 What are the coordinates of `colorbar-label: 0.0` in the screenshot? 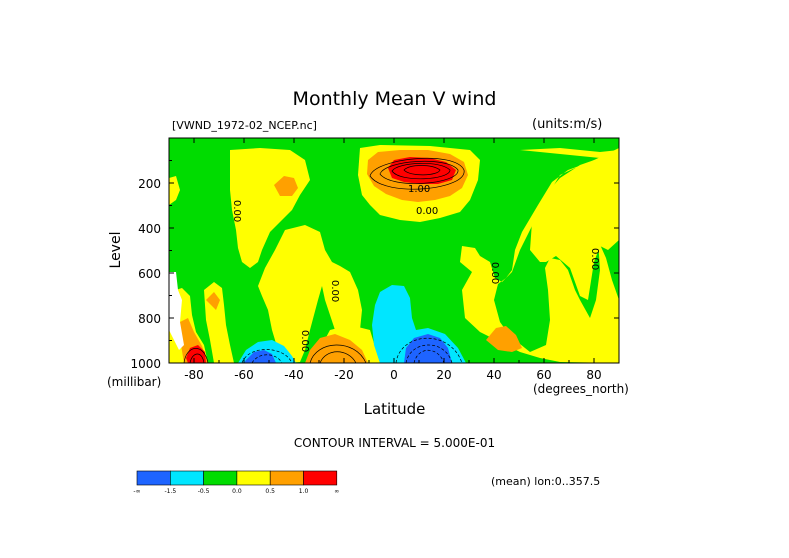 It's located at (237, 491).